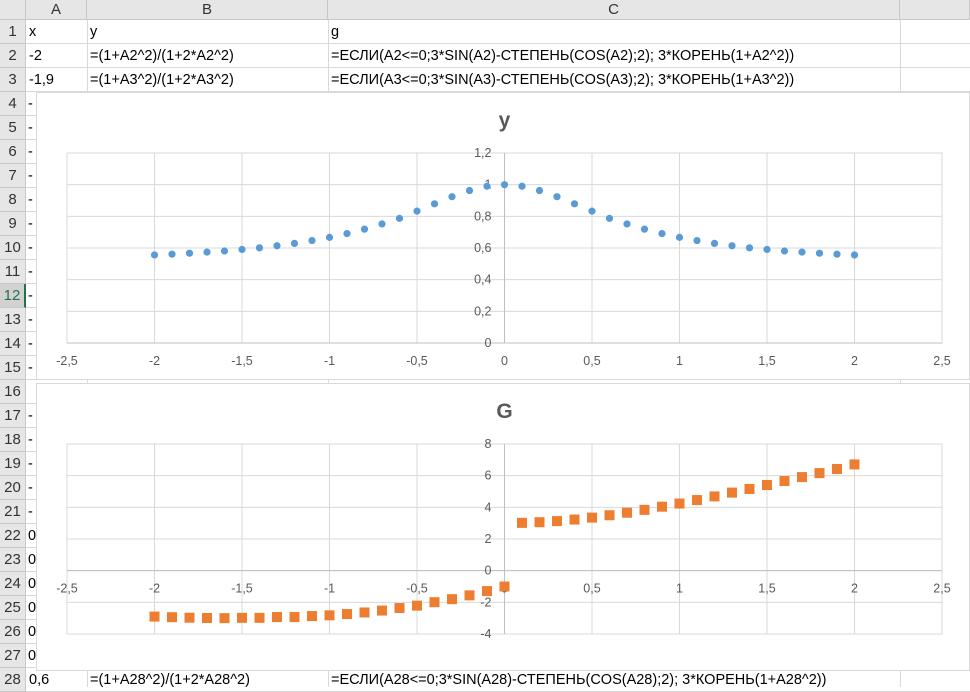 Image resolution: width=970 pixels, height=692 pixels. What do you see at coordinates (13, 464) in the screenshot?
I see `row-header-19: 19` at bounding box center [13, 464].